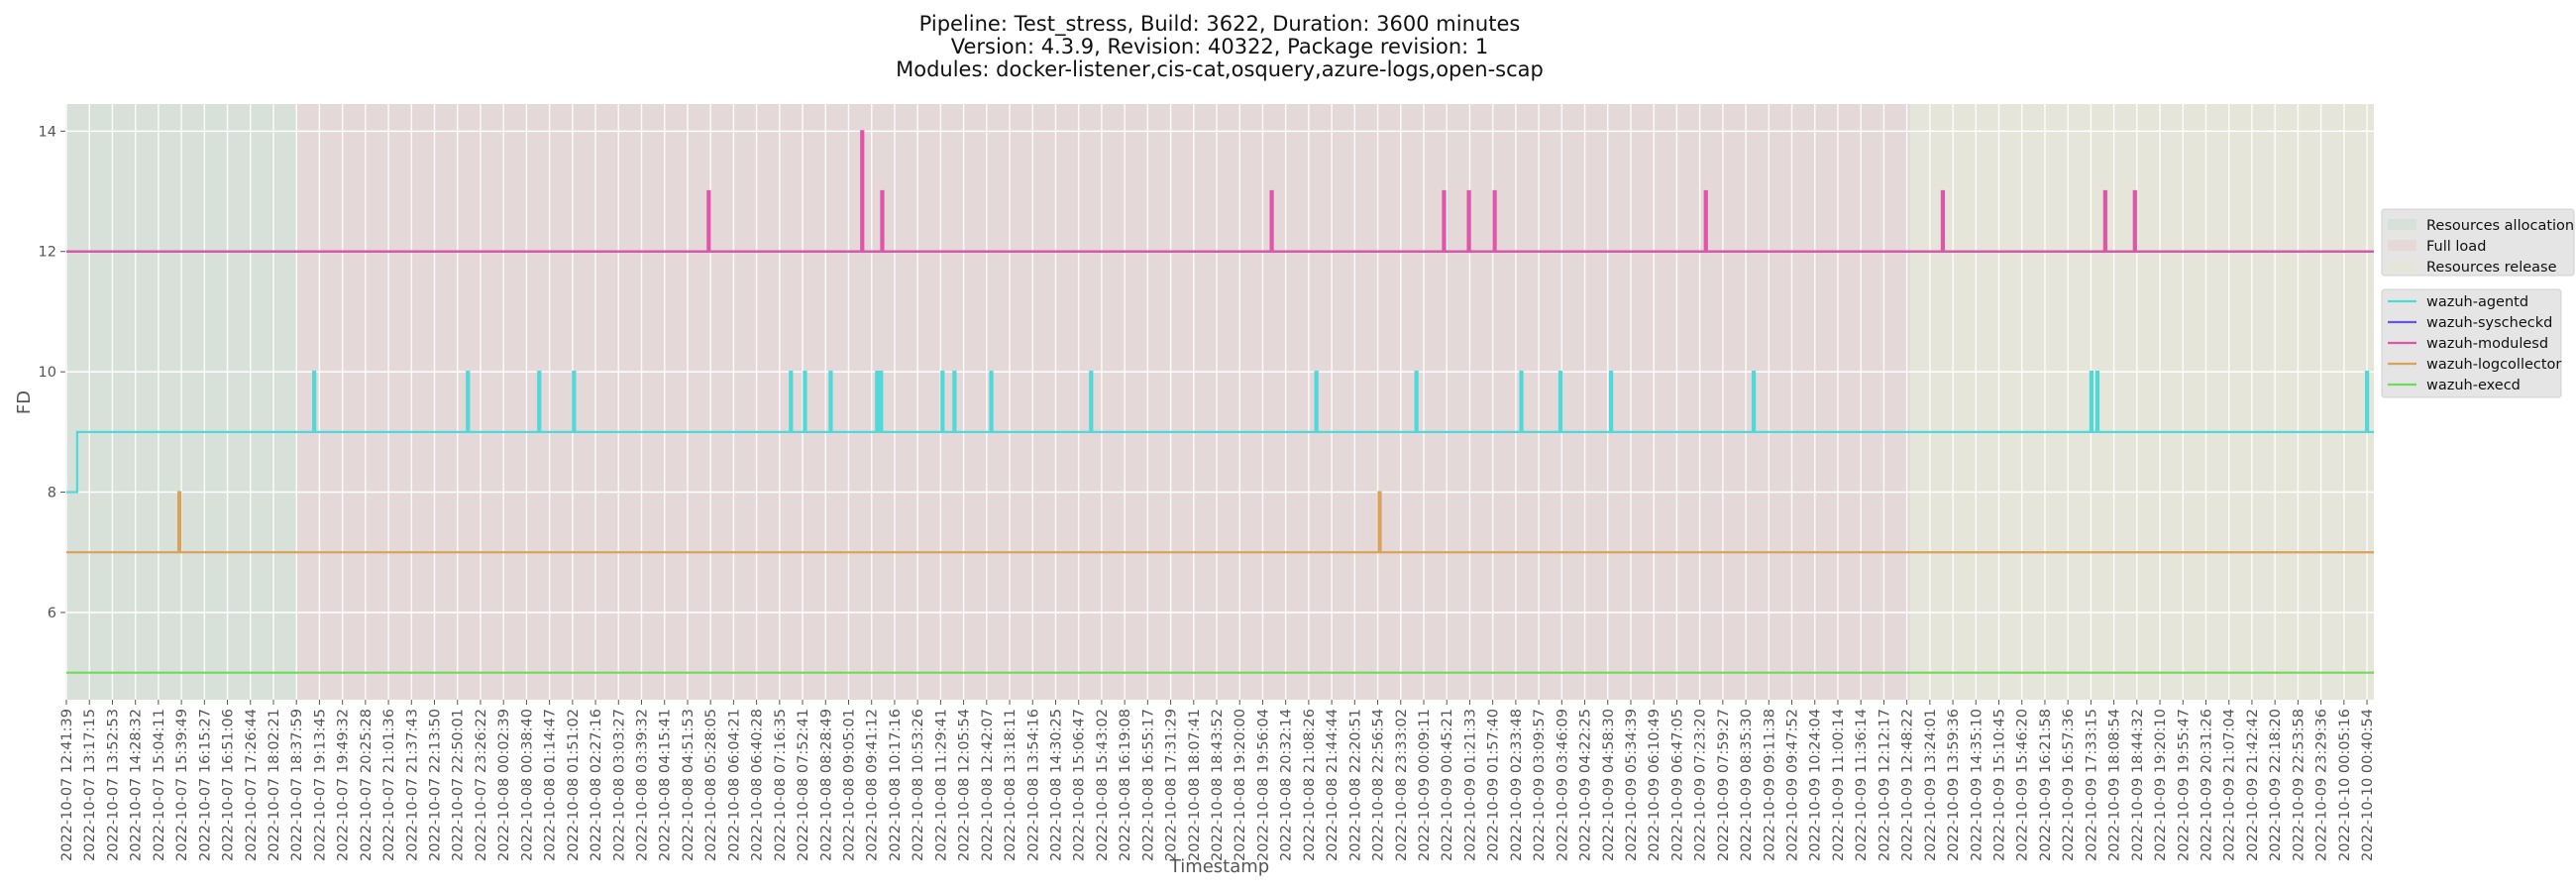  What do you see at coordinates (896, 785) in the screenshot?
I see `x-tick-label: 2022-10-08 10:17:16` at bounding box center [896, 785].